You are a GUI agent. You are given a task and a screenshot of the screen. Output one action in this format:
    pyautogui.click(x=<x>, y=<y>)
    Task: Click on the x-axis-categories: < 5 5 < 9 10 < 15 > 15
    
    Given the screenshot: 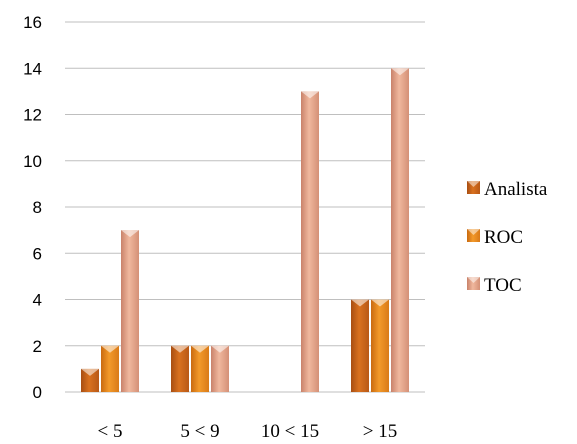 What is the action you would take?
    pyautogui.click(x=248, y=431)
    